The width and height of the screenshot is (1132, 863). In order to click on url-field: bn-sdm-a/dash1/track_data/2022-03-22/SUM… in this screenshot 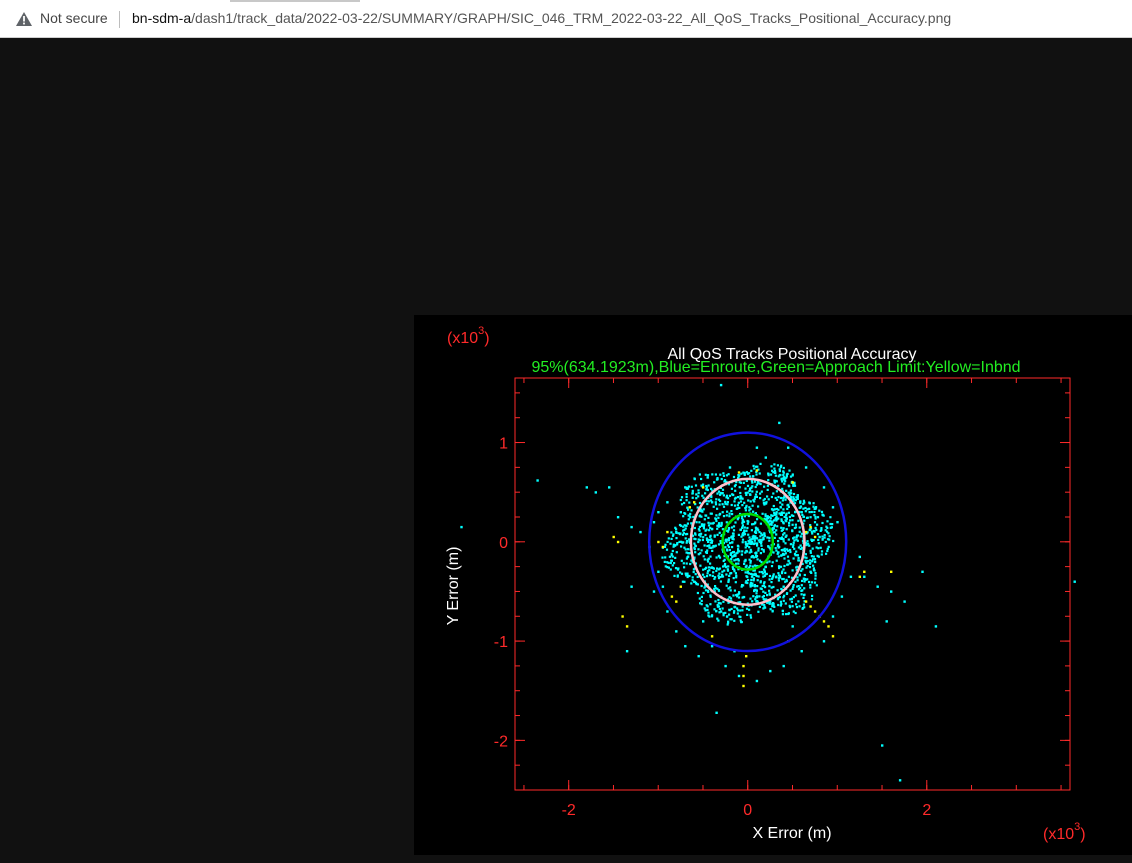, I will do `click(541, 18)`.